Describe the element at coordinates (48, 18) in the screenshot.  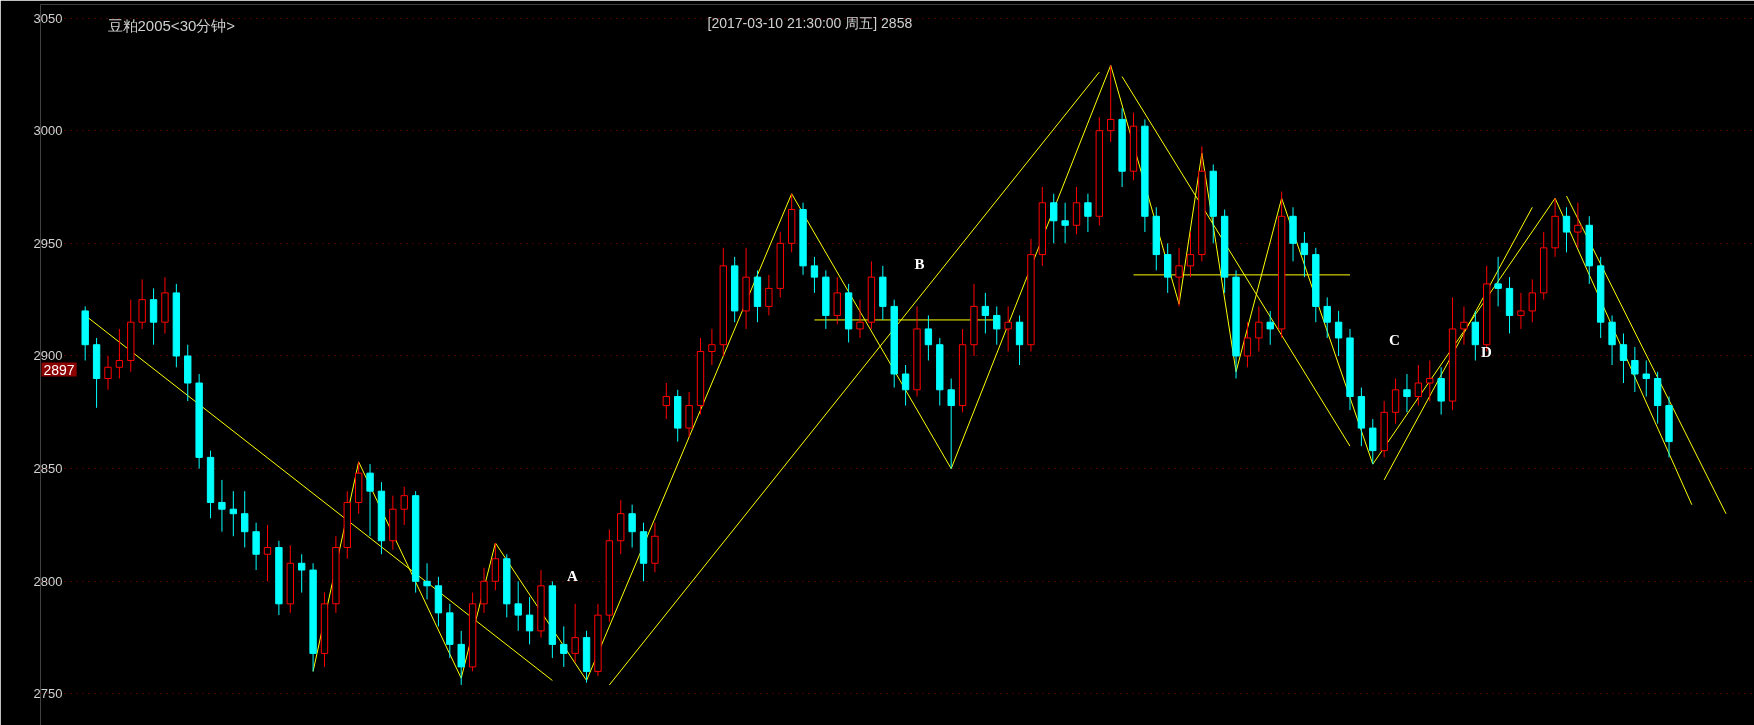
I see `y-tick-label: 3050` at that location.